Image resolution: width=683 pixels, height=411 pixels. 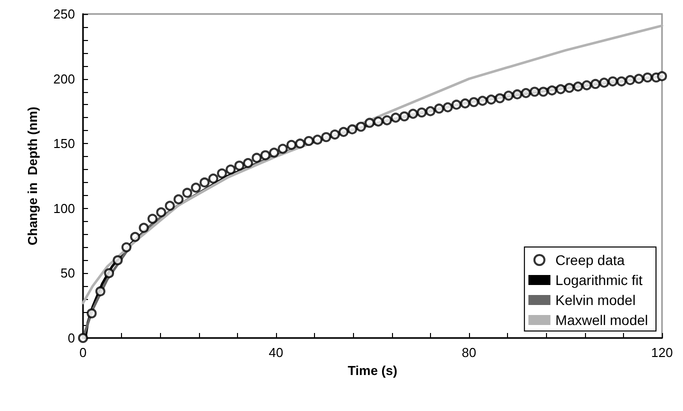 I want to click on y-tick-label: 150, so click(x=64, y=144).